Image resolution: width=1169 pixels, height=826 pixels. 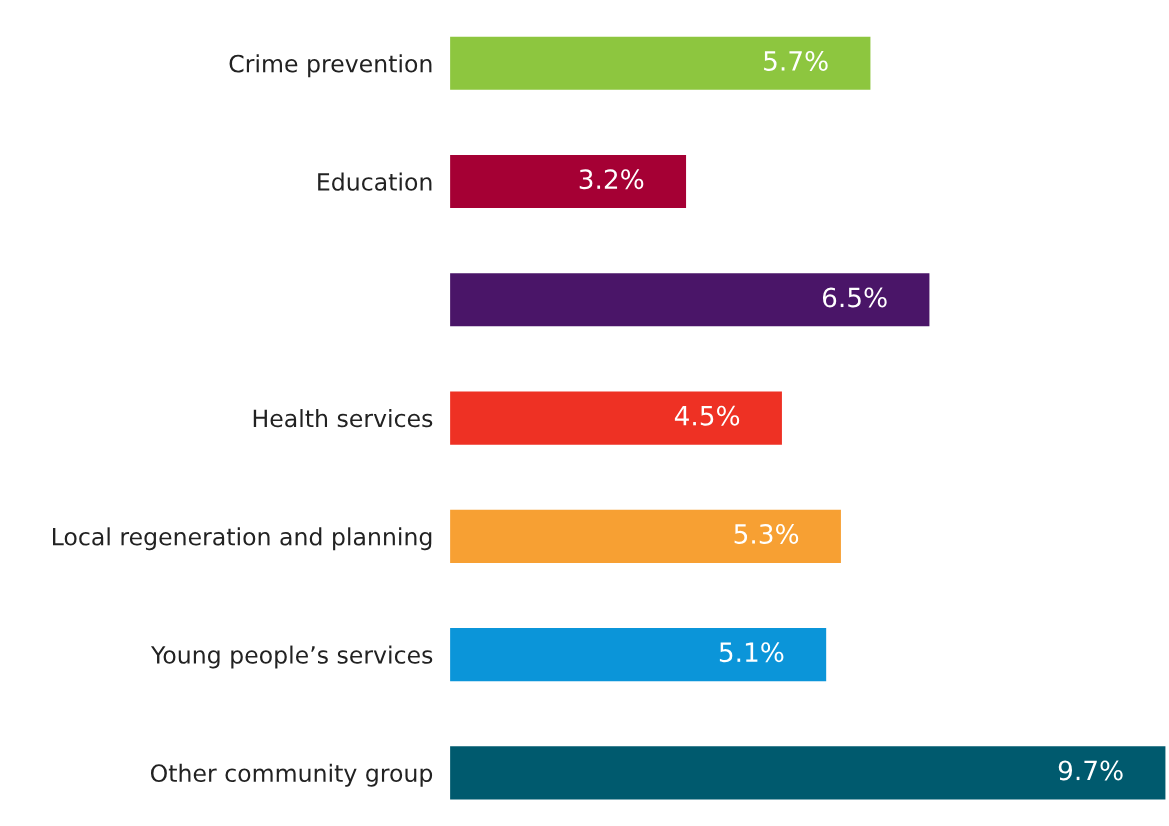 I want to click on y-tick-label: Health services, so click(x=343, y=418).